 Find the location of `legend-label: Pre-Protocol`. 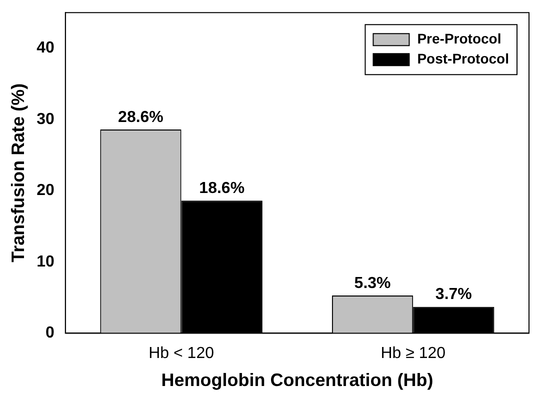

legend-label: Pre-Protocol is located at coordinates (459, 38).